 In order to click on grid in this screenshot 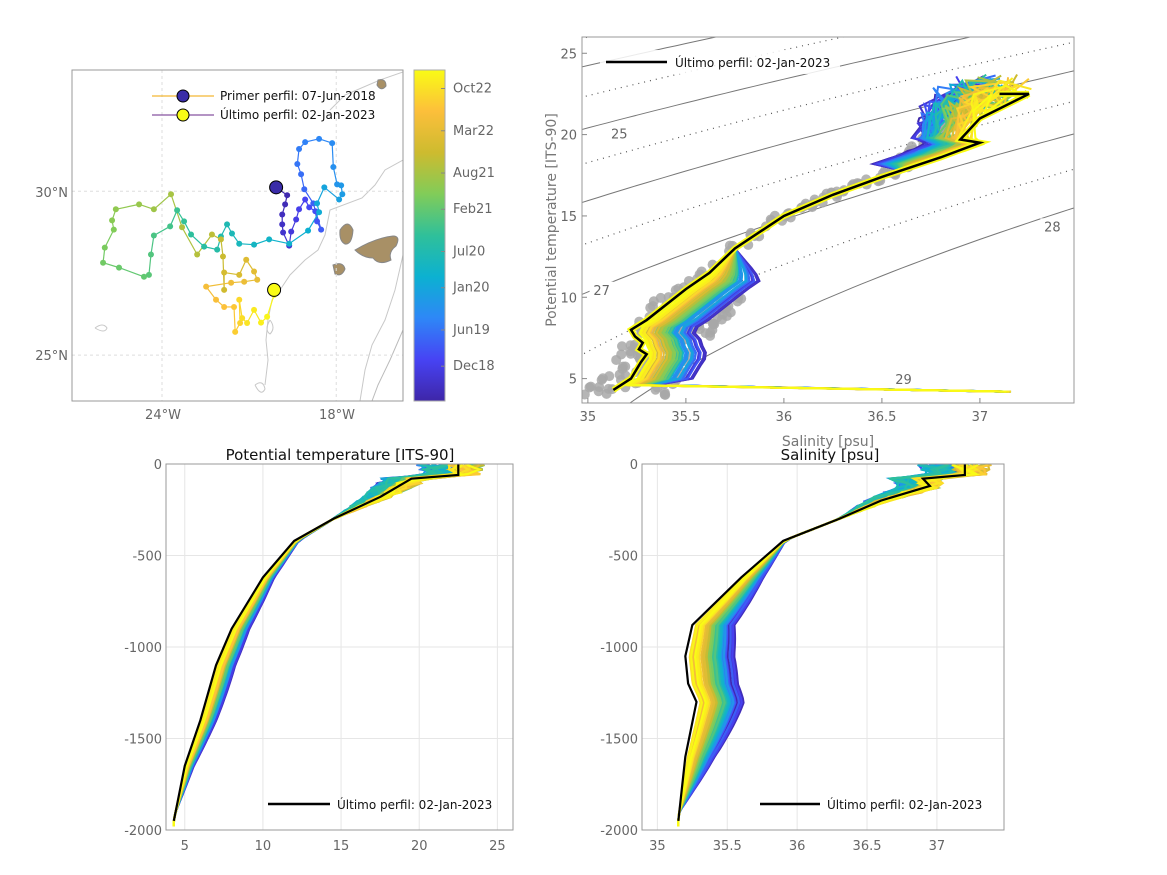, I will do `click(339, 647)`.